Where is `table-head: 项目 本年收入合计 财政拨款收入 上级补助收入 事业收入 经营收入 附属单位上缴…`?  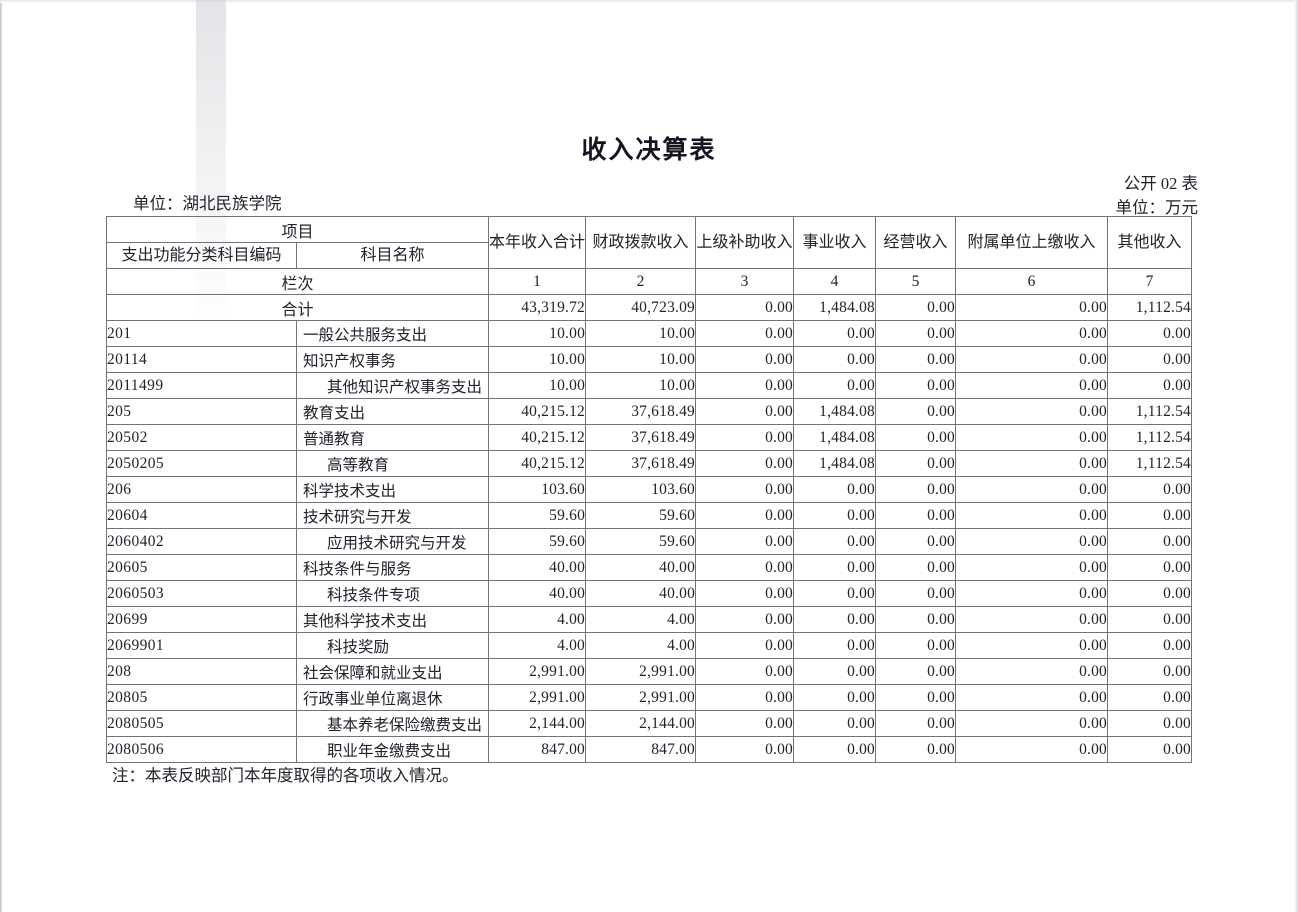 table-head: 项目 本年收入合计 财政拨款收入 上级补助收入 事业收入 经营收入 附属单位上缴… is located at coordinates (649, 255).